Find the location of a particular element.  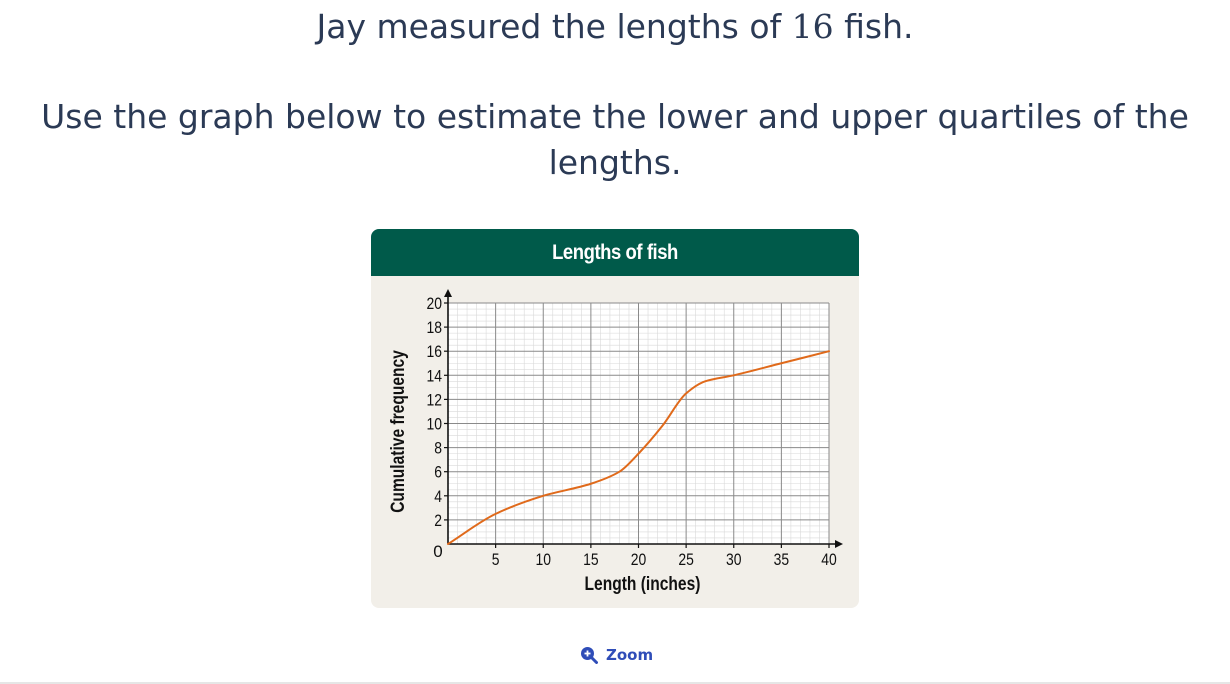

x-axis-title: Length (inches) is located at coordinates (643, 584).